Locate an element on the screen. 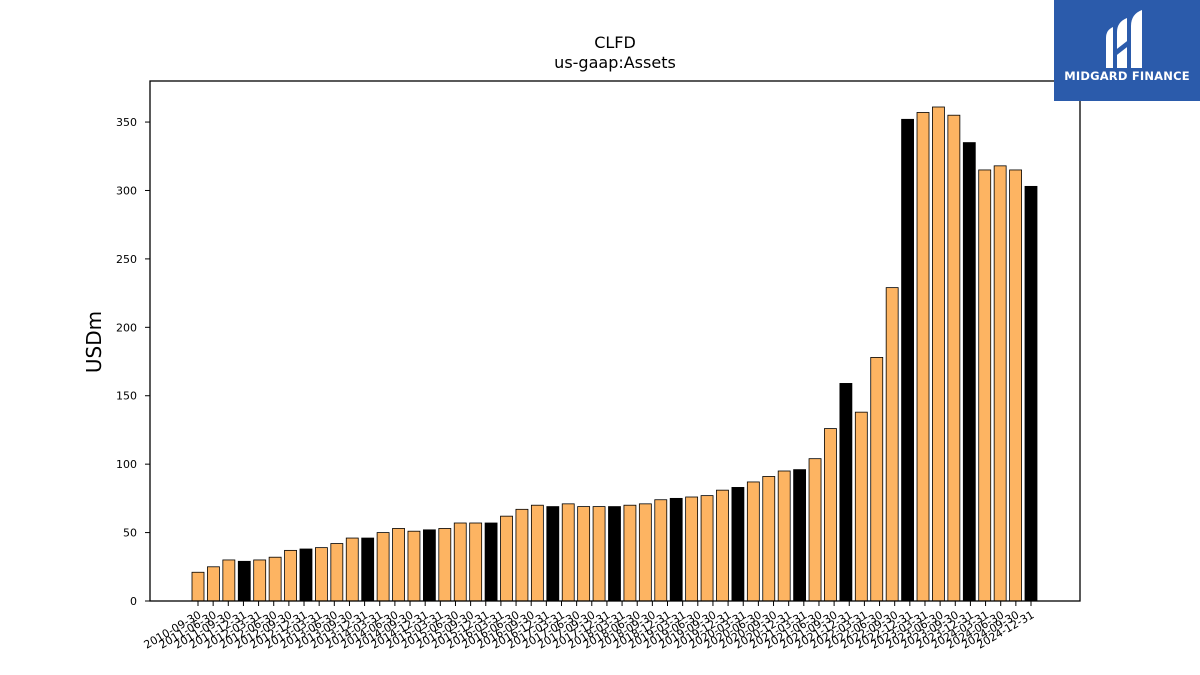 This screenshot has height=675, width=1200. y-tick-label: 200 is located at coordinates (126, 327).